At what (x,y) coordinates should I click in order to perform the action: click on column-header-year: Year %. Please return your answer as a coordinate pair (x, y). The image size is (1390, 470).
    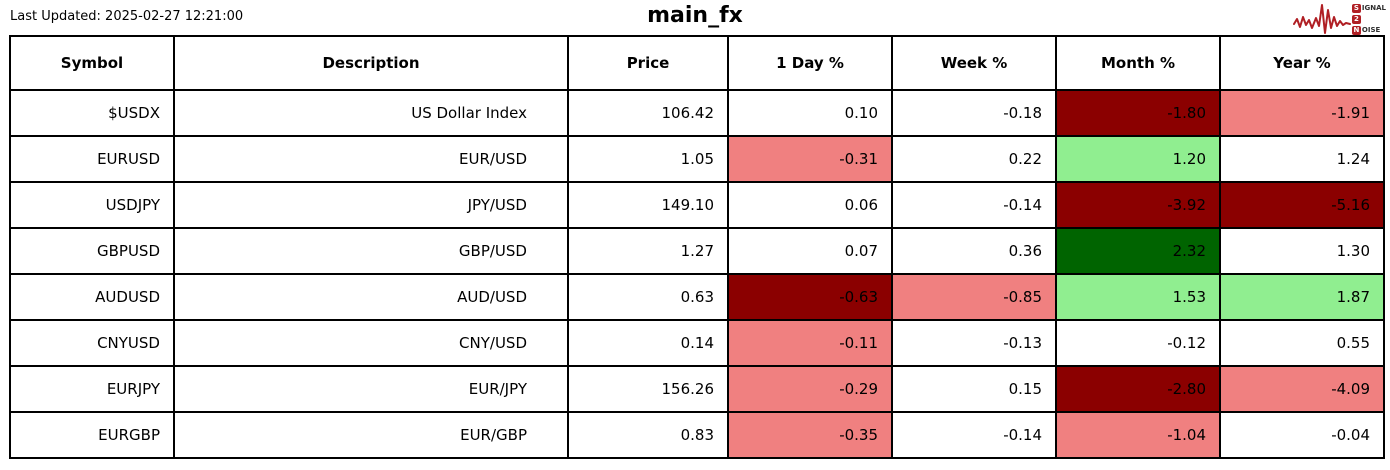
    Looking at the image, I should click on (1302, 63).